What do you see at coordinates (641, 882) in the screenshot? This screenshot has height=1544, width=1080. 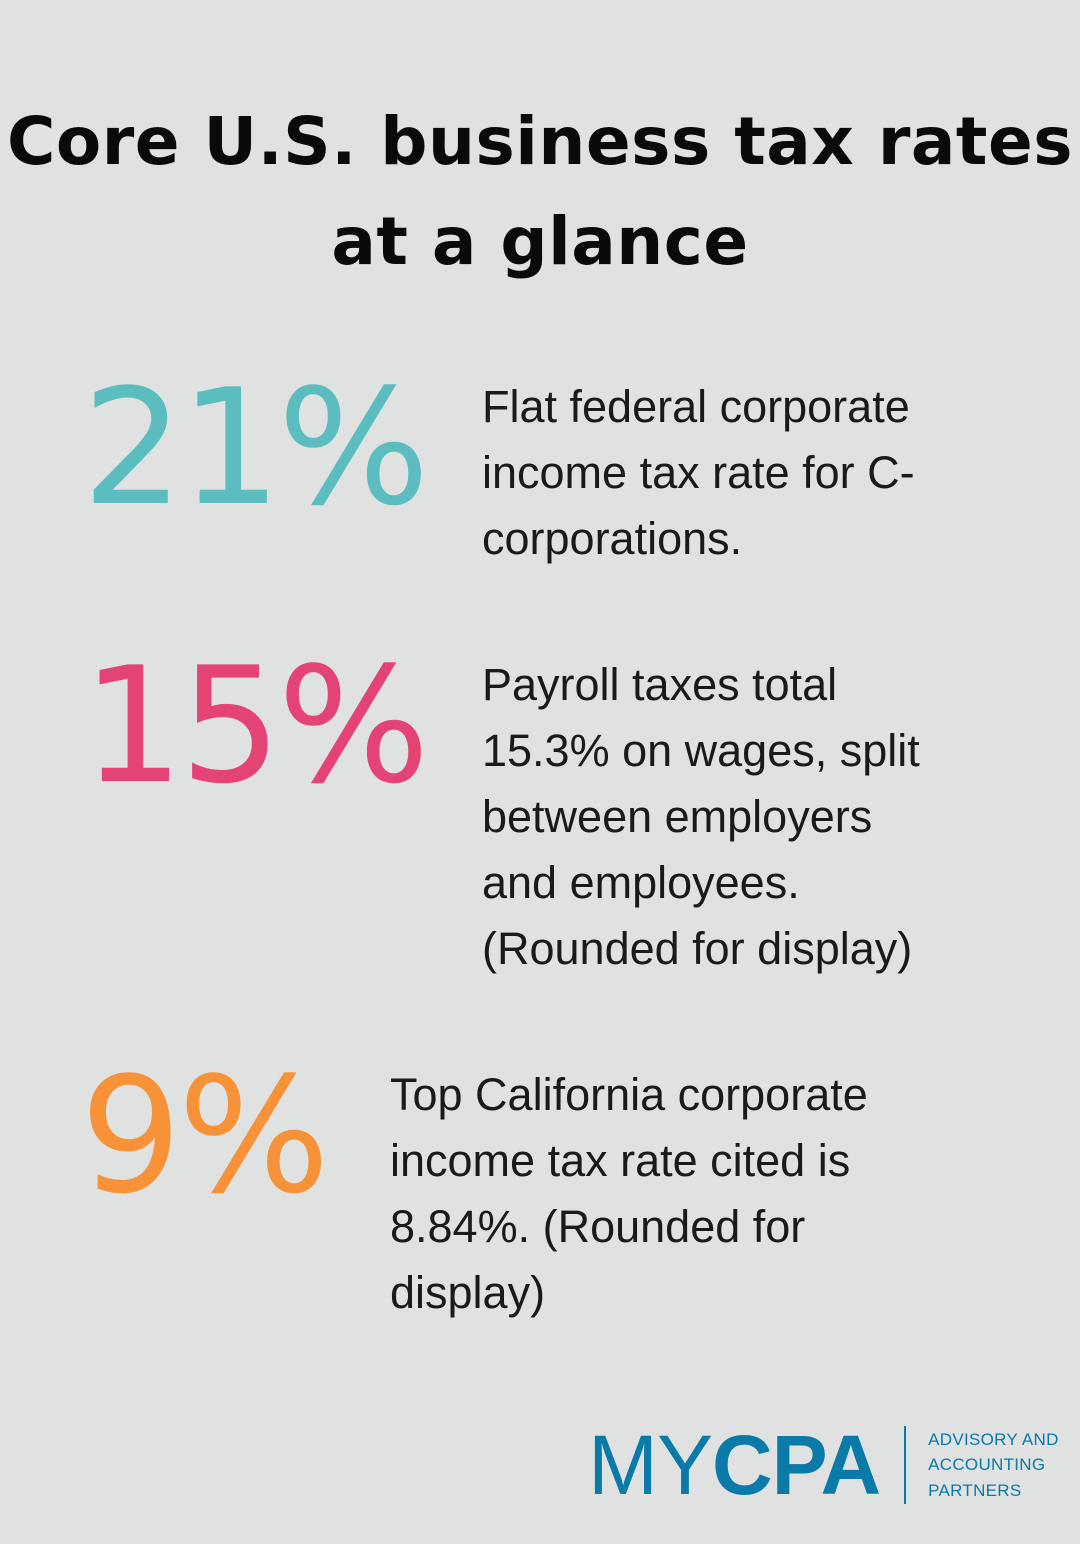 I see `desc-line: and employees.` at bounding box center [641, 882].